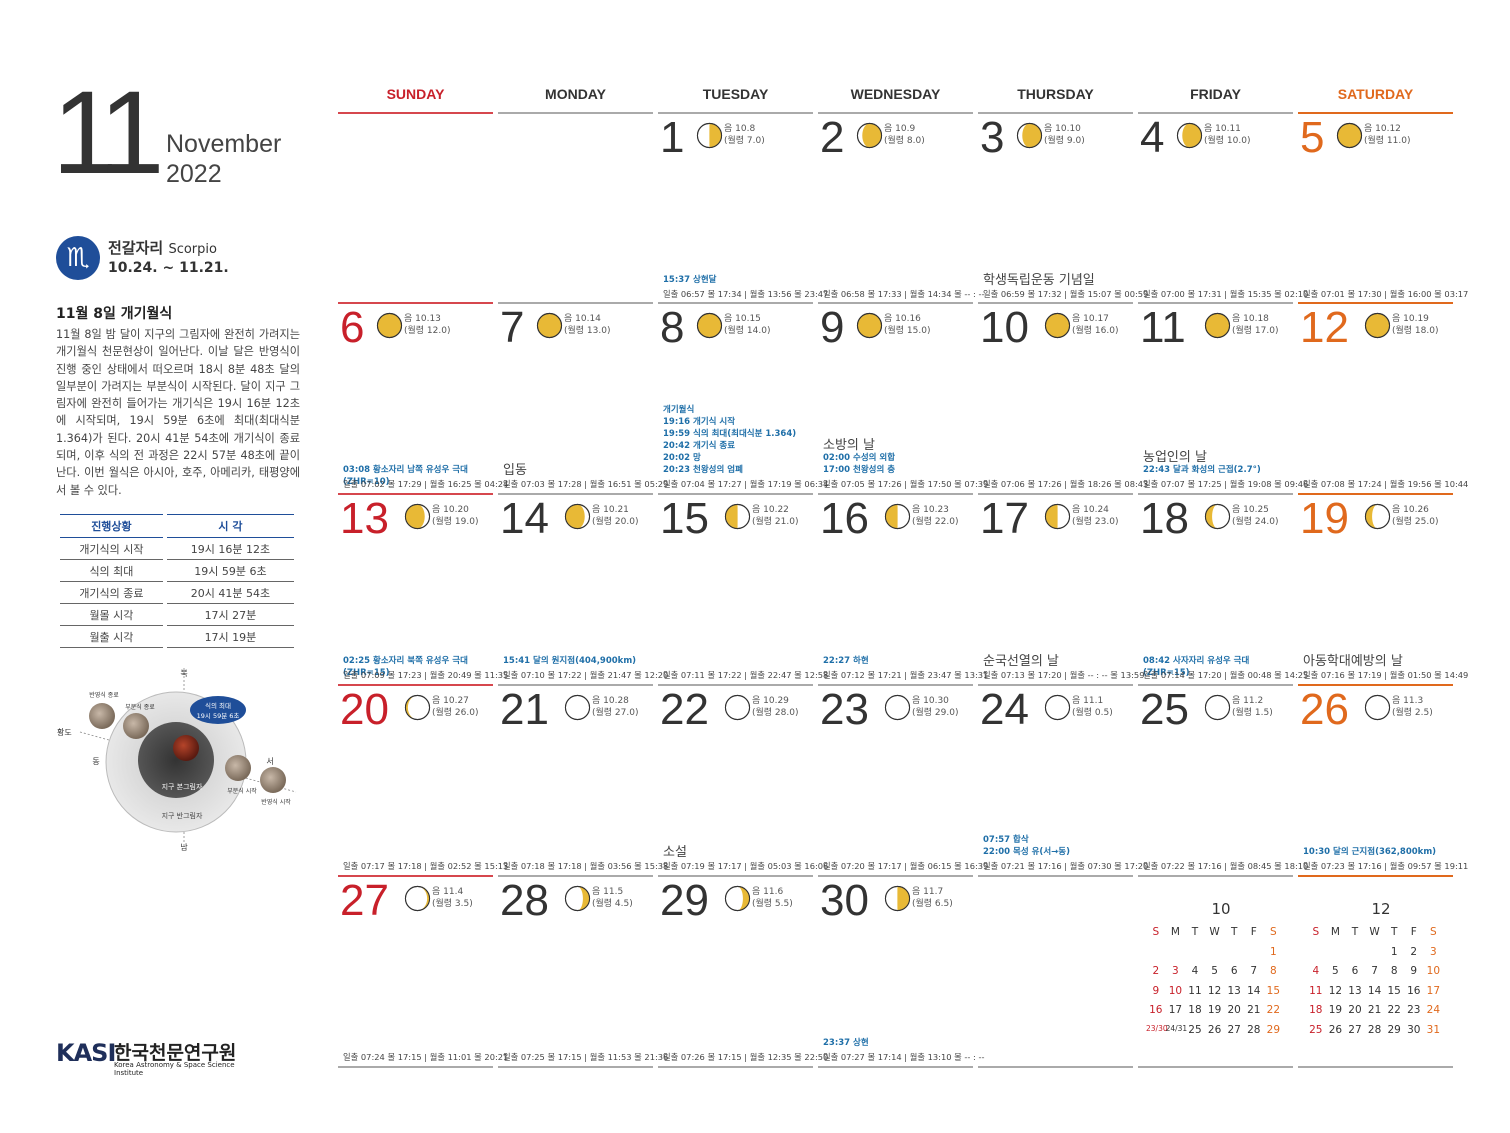 The width and height of the screenshot is (1510, 1133). Describe the element at coordinates (168, 268) in the screenshot. I see `zodiac-range: 10.24. ~ 11.21.` at that location.